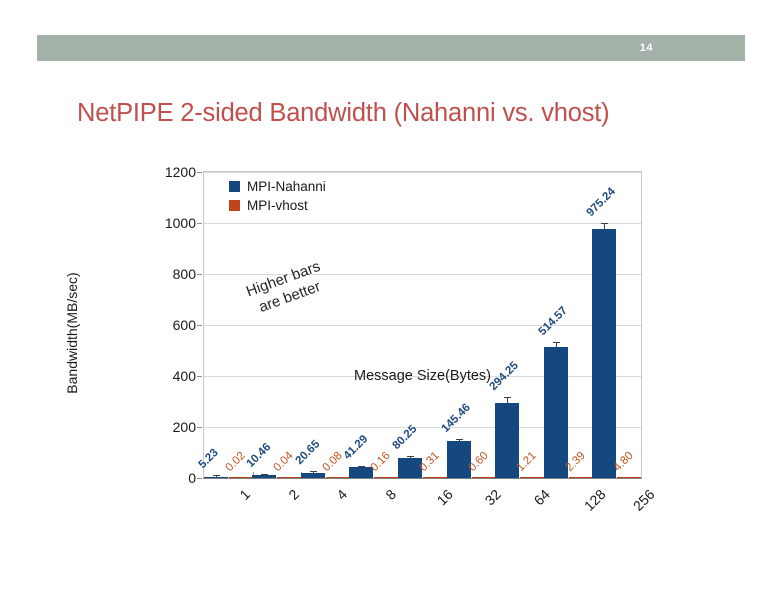 Image resolution: width=776 pixels, height=600 pixels. What do you see at coordinates (444, 497) in the screenshot?
I see `x-axis-tick-label: 16` at bounding box center [444, 497].